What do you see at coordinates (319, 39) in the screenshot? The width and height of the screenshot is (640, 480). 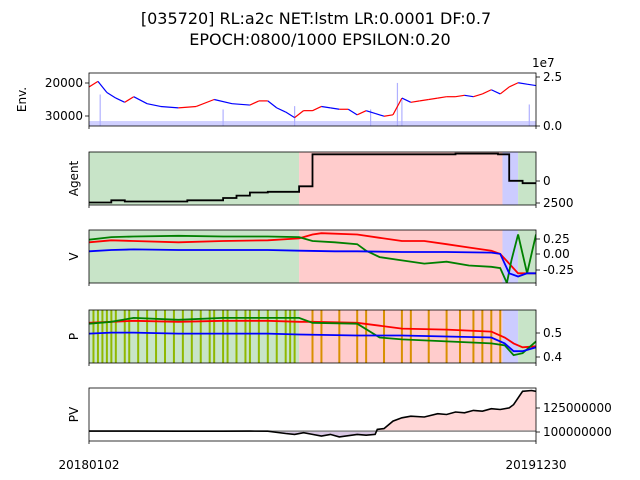 I see `chart-title-line-2: EPOCH:0800/1000 EPSILON:0.20` at bounding box center [319, 39].